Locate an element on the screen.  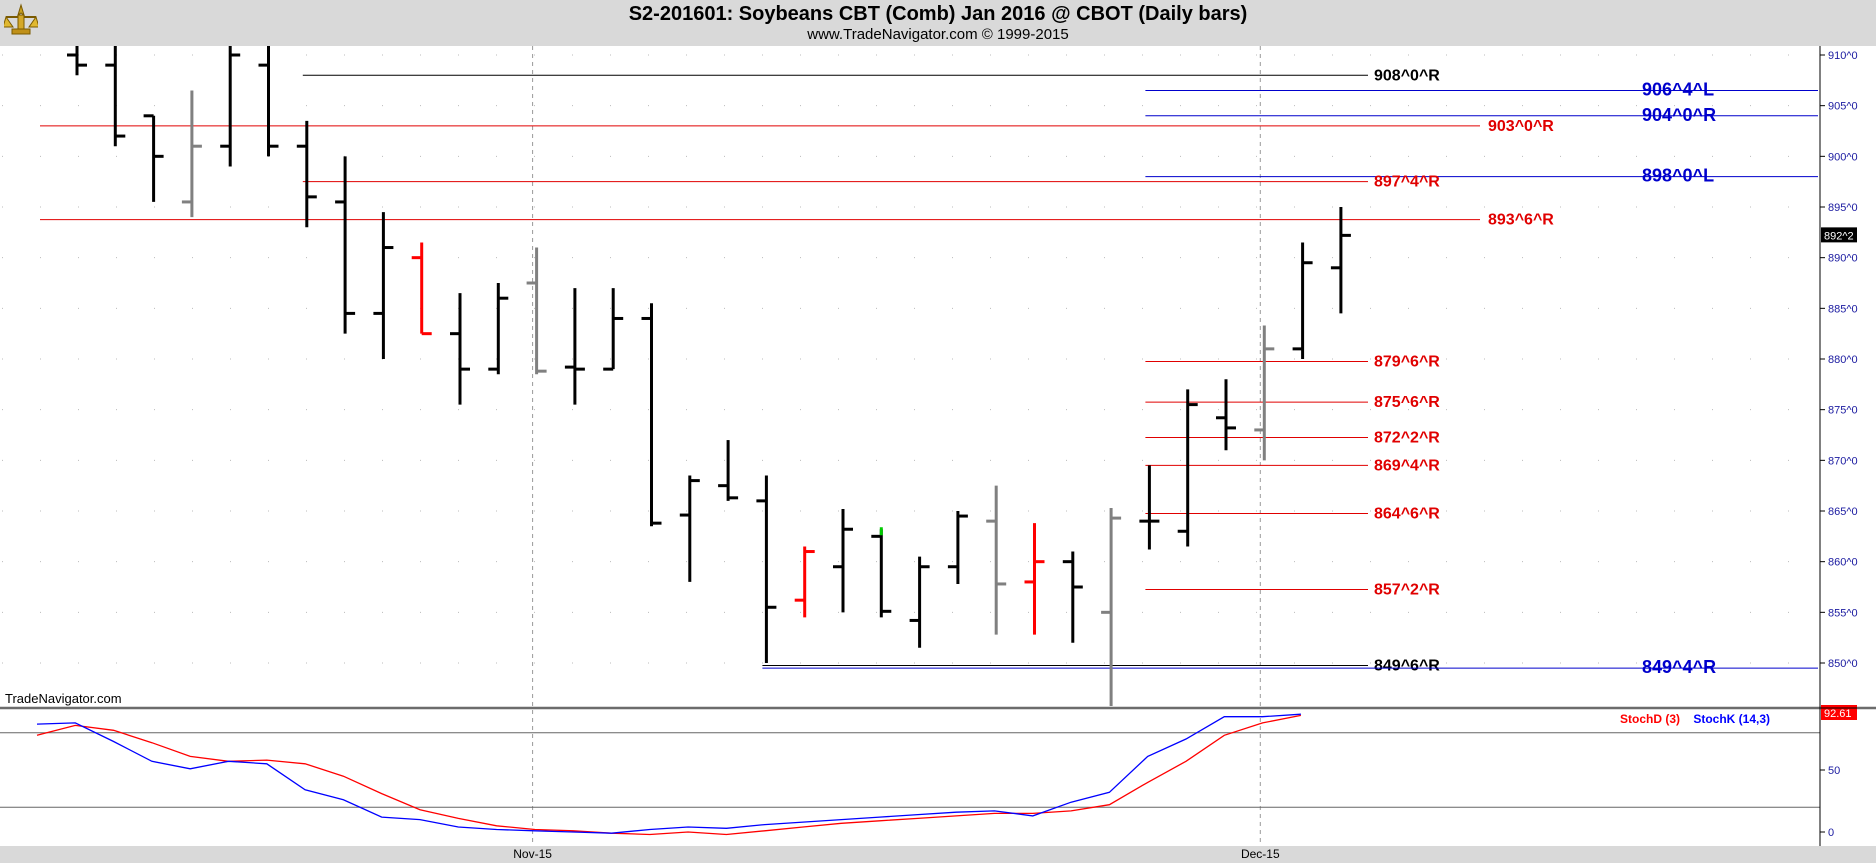
level-label: 872^2^R is located at coordinates (1407, 438).